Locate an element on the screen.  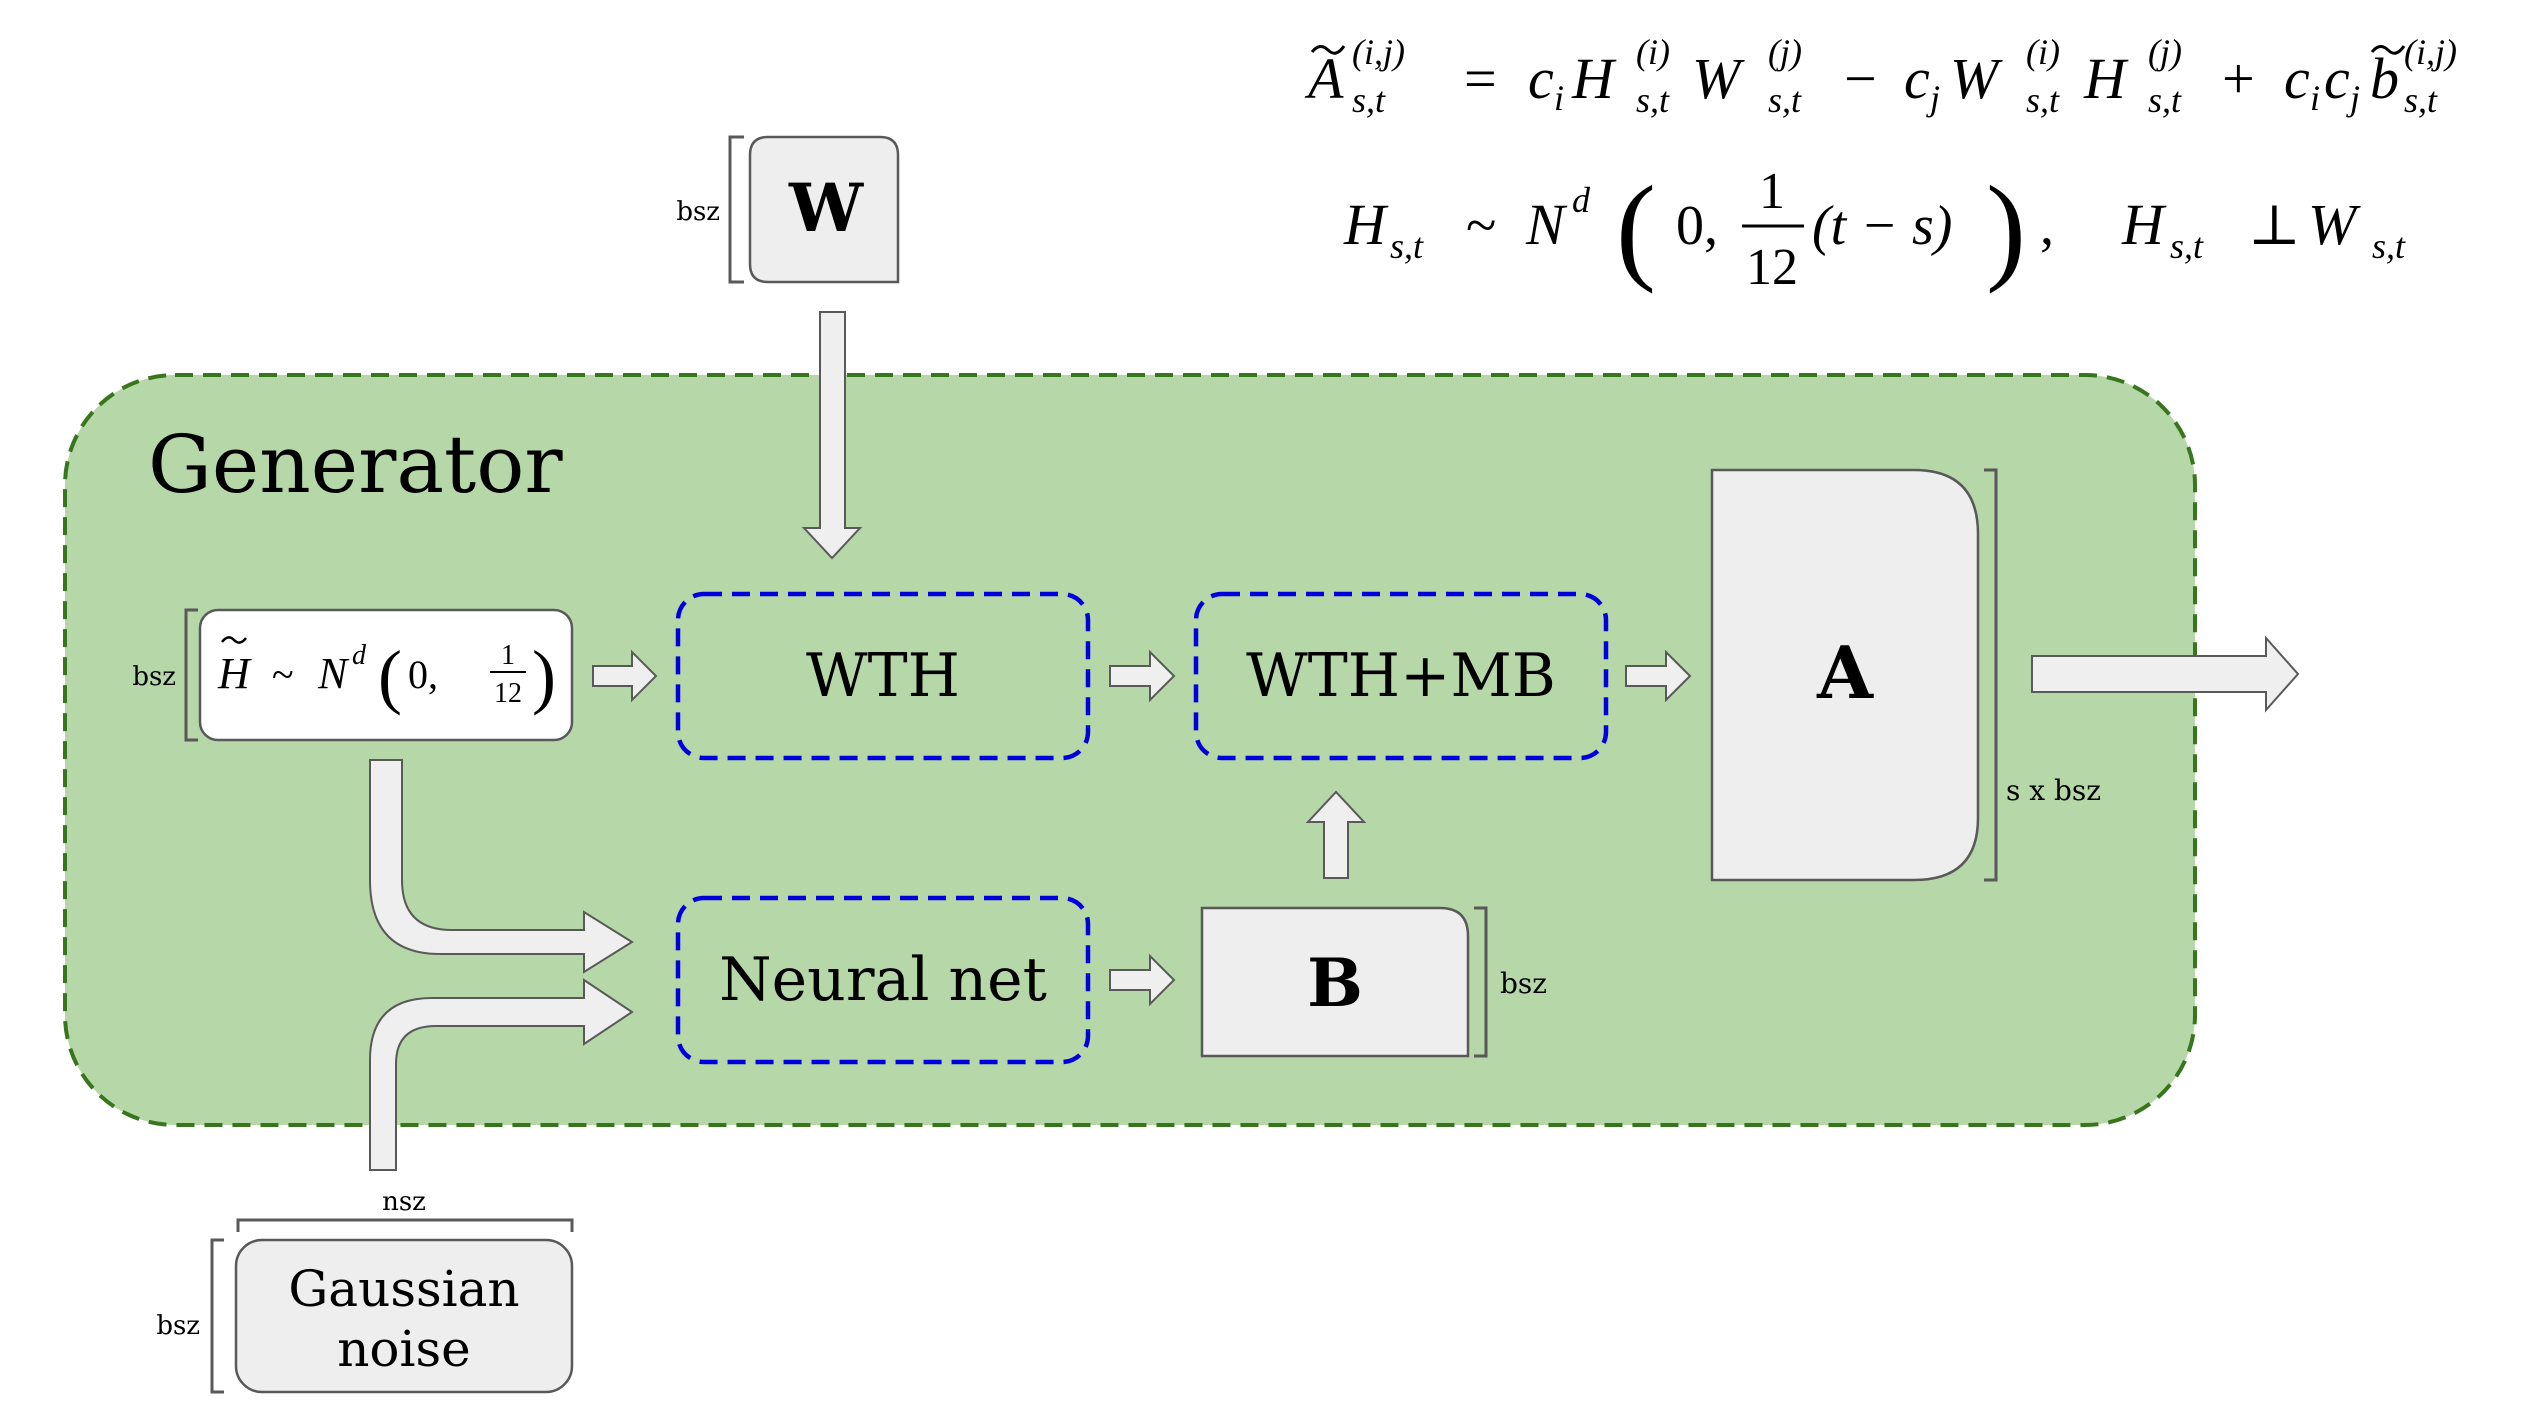
w-label: W is located at coordinates (826, 208).